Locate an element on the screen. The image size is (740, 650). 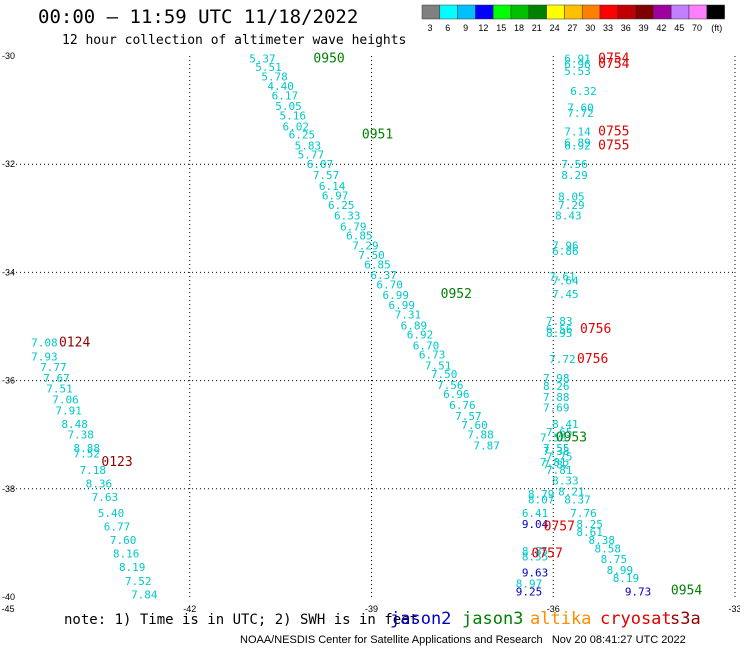
scale-label: 24 is located at coordinates (555, 28).